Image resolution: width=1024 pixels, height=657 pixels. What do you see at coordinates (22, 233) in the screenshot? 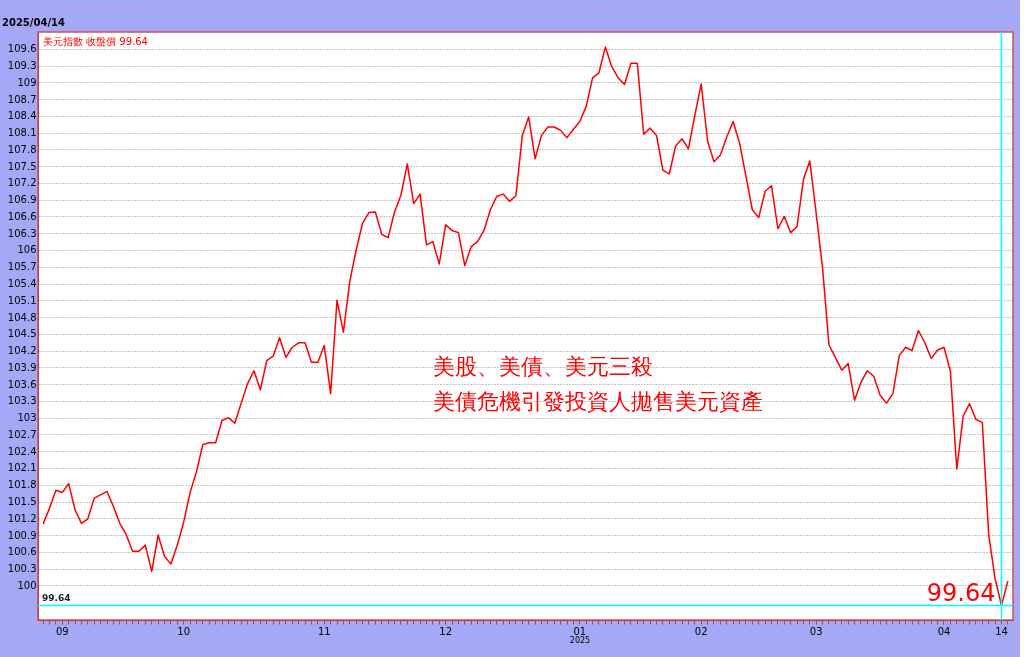
I see `y-tick-label: 106.3` at bounding box center [22, 233].